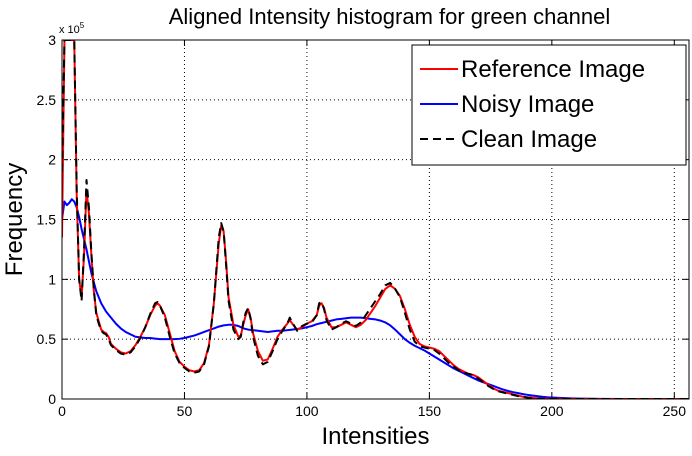  I want to click on legend: Reference Image Noisy Image Clean Image, so click(549, 105).